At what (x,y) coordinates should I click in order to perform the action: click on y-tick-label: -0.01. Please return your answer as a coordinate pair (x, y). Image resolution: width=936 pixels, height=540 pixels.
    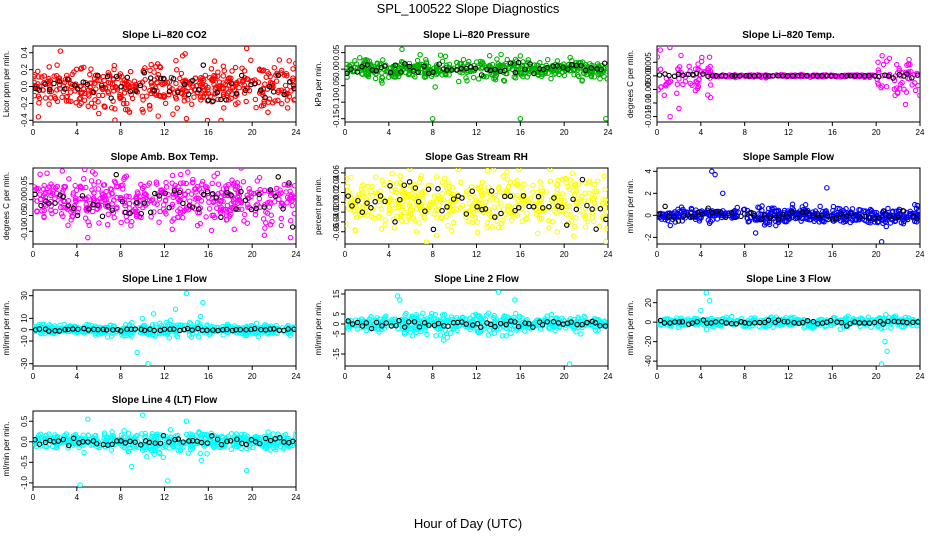
    Looking at the image, I should click on (648, 102).